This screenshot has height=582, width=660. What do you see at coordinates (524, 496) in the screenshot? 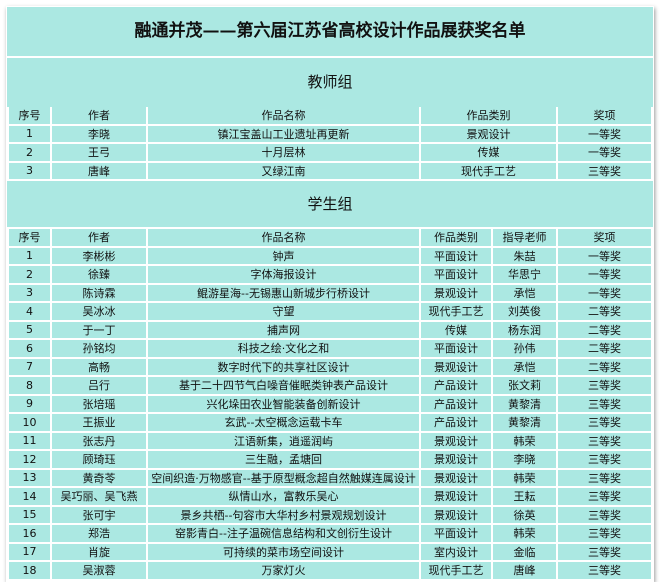
I see `cell-advisor: 王耘` at bounding box center [524, 496].